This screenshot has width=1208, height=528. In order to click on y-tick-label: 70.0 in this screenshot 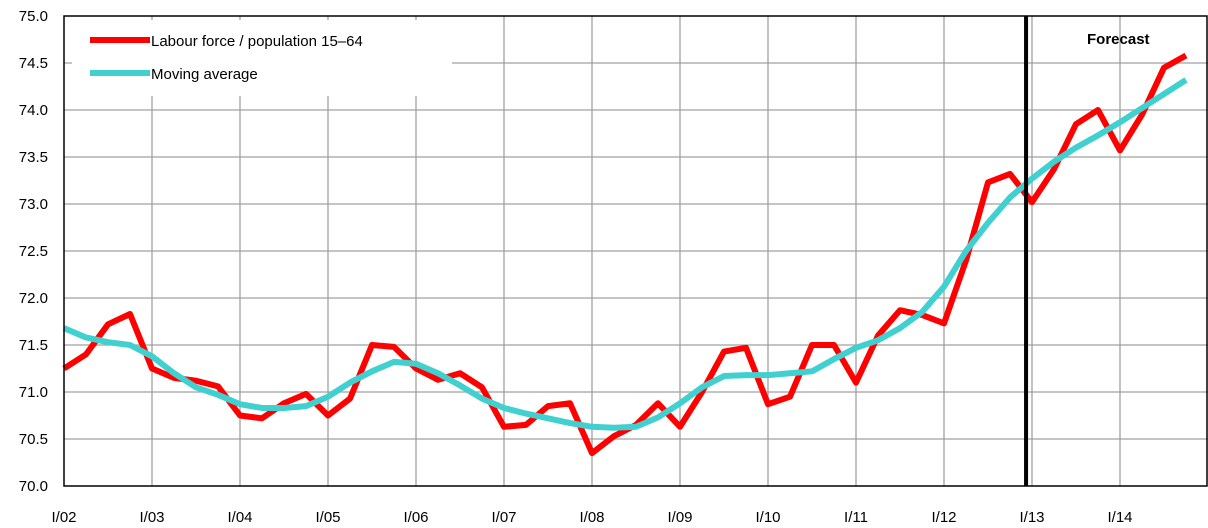, I will do `click(33, 486)`.